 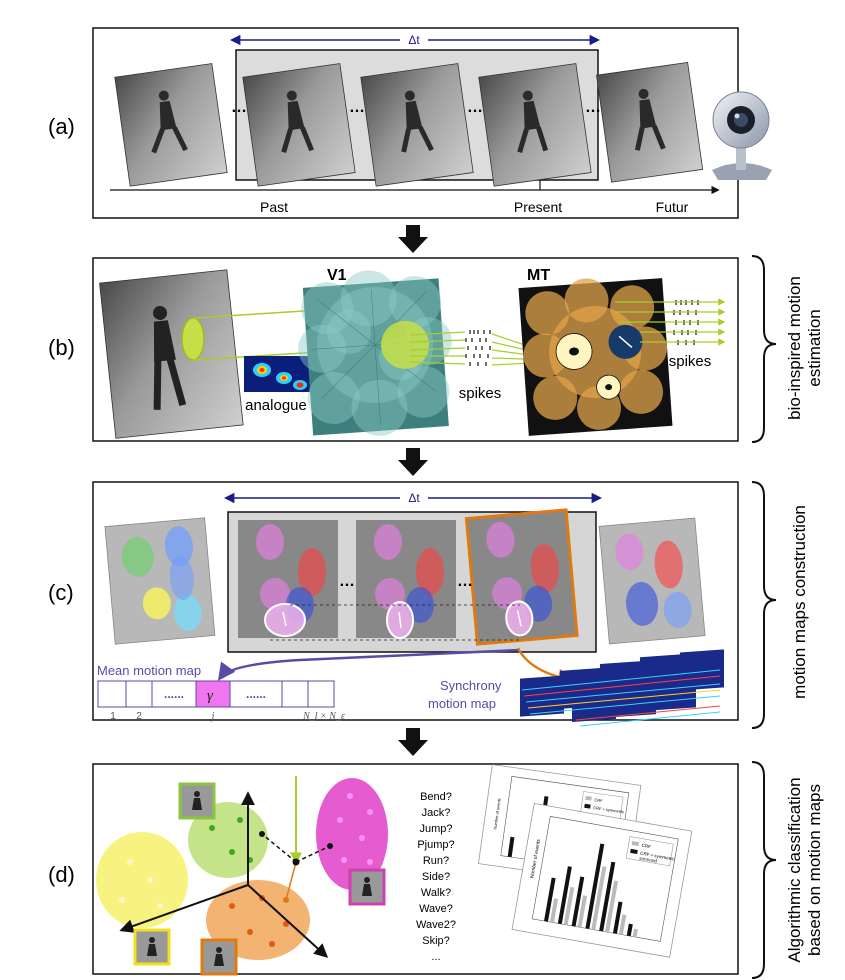 I want to click on overlay-frames, so click(x=405, y=577).